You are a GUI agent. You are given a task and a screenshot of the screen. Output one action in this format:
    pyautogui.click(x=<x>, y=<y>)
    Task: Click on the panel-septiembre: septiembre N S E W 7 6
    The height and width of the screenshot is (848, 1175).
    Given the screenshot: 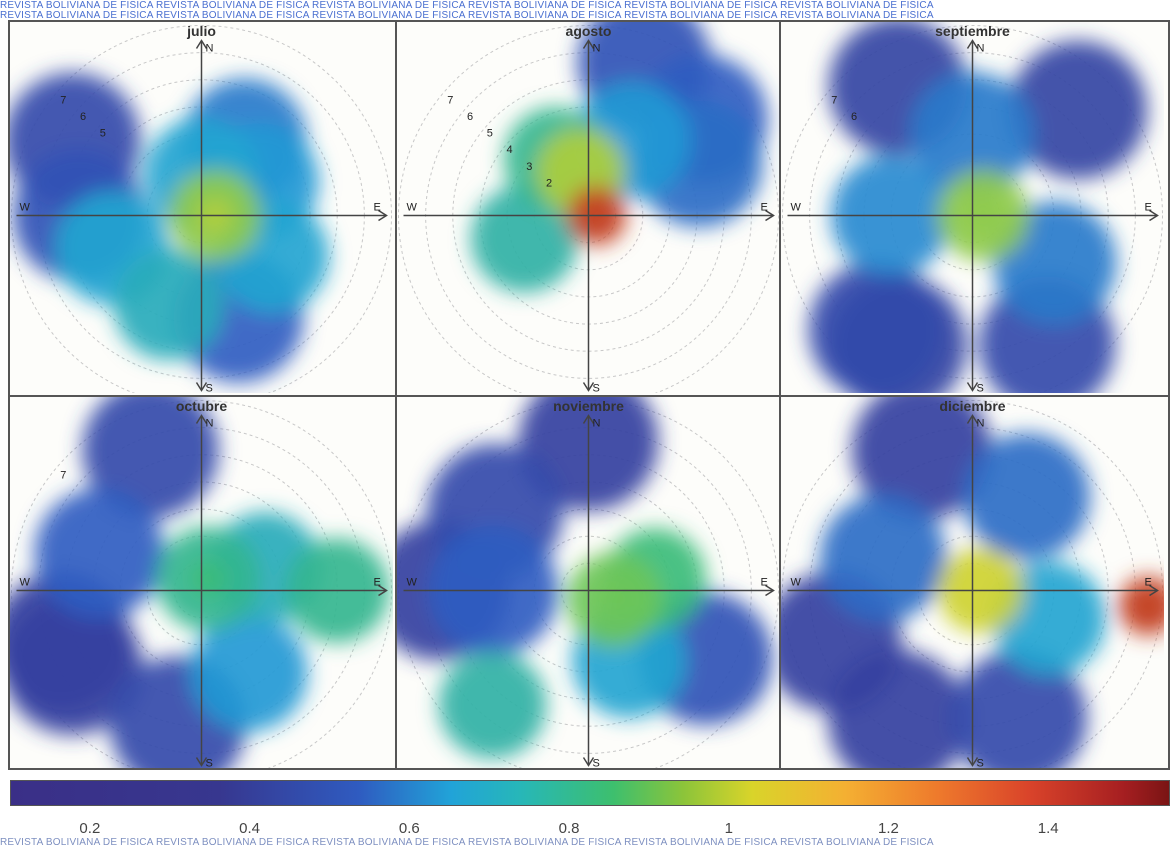 What is the action you would take?
    pyautogui.click(x=972, y=207)
    